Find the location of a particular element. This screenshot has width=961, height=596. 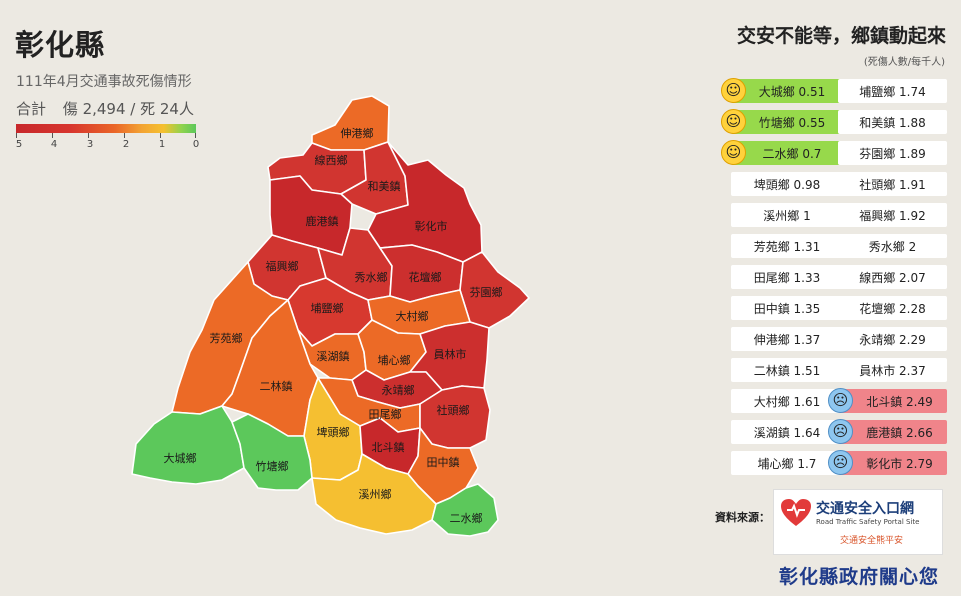

legend-label: 3 is located at coordinates (90, 144).